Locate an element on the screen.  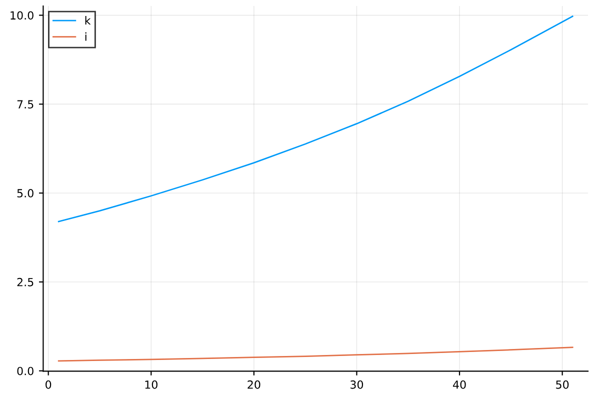
y-tick-label: 7.5 is located at coordinates (25, 104).